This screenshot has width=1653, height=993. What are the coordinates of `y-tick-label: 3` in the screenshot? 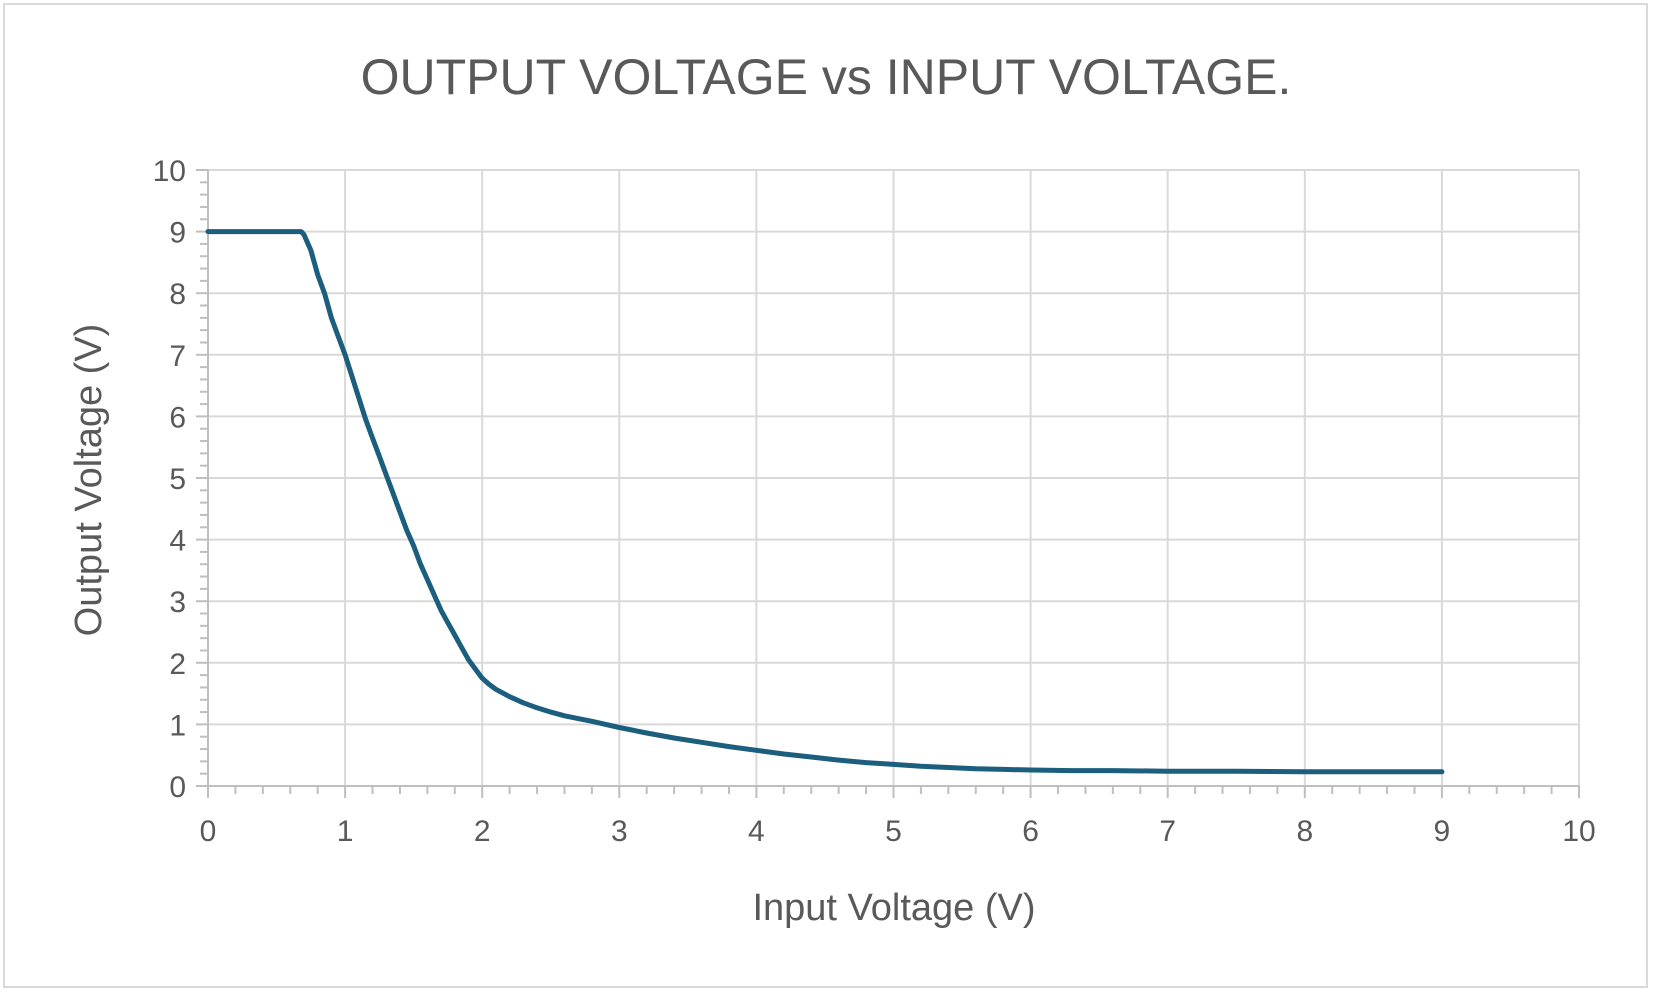 It's located at (177, 602).